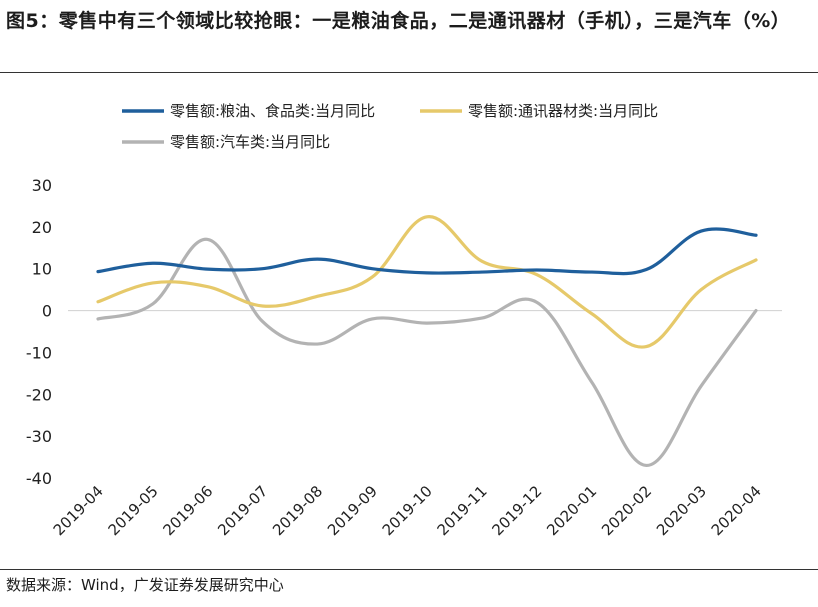 The height and width of the screenshot is (607, 818). Describe the element at coordinates (242, 510) in the screenshot. I see `x-tick-label: 2019-07` at that location.